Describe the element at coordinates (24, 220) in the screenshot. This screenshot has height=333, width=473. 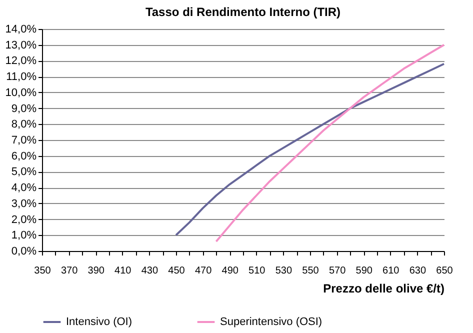
I see `y-tick-label: 2,0%` at that location.